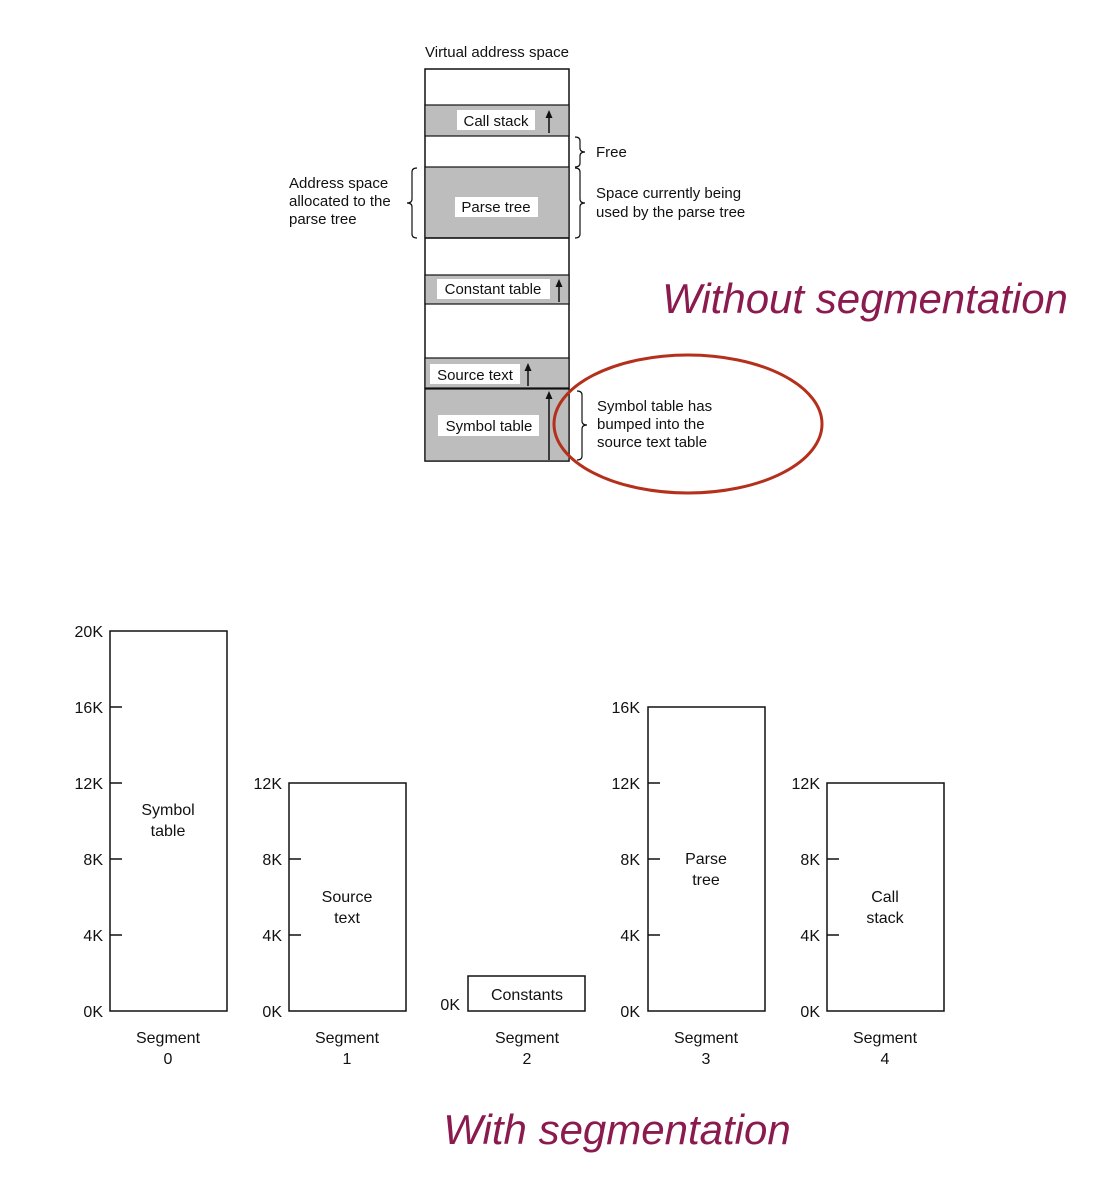 This screenshot has width=1106, height=1182. I want to click on virtual-address-space-title: Virtual address space, so click(497, 52).